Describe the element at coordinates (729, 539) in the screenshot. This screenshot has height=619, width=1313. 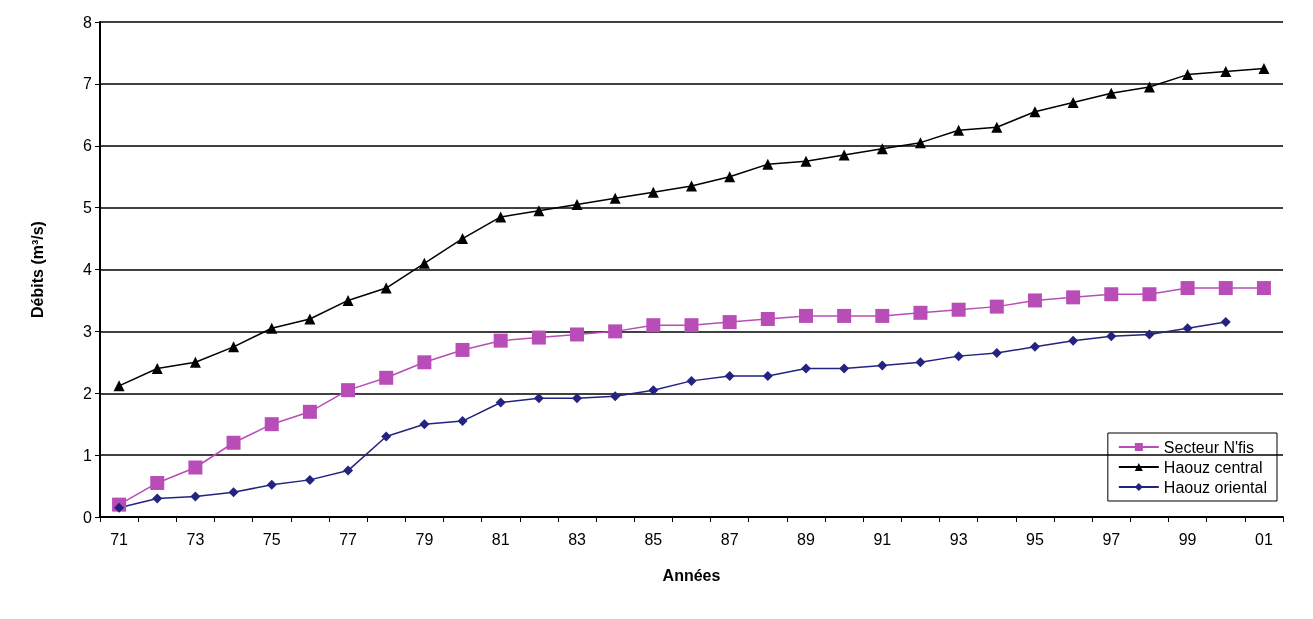
I see `x-tick-label: 87` at that location.